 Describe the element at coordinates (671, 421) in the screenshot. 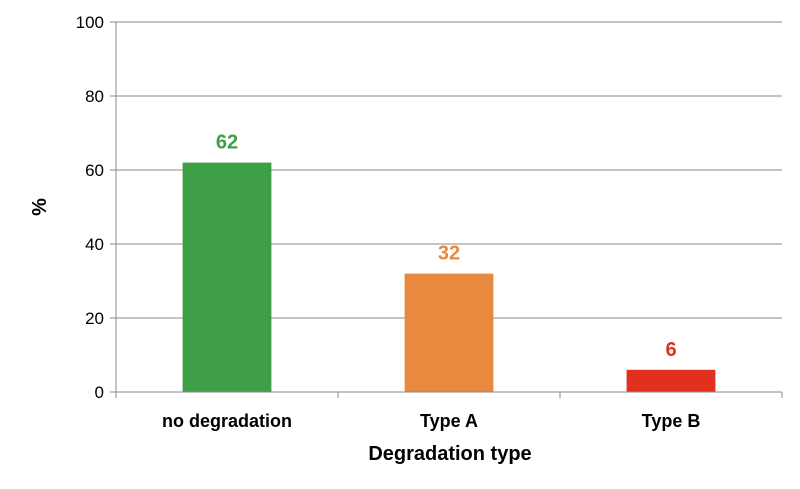

I see `x-category-label: Type B` at that location.